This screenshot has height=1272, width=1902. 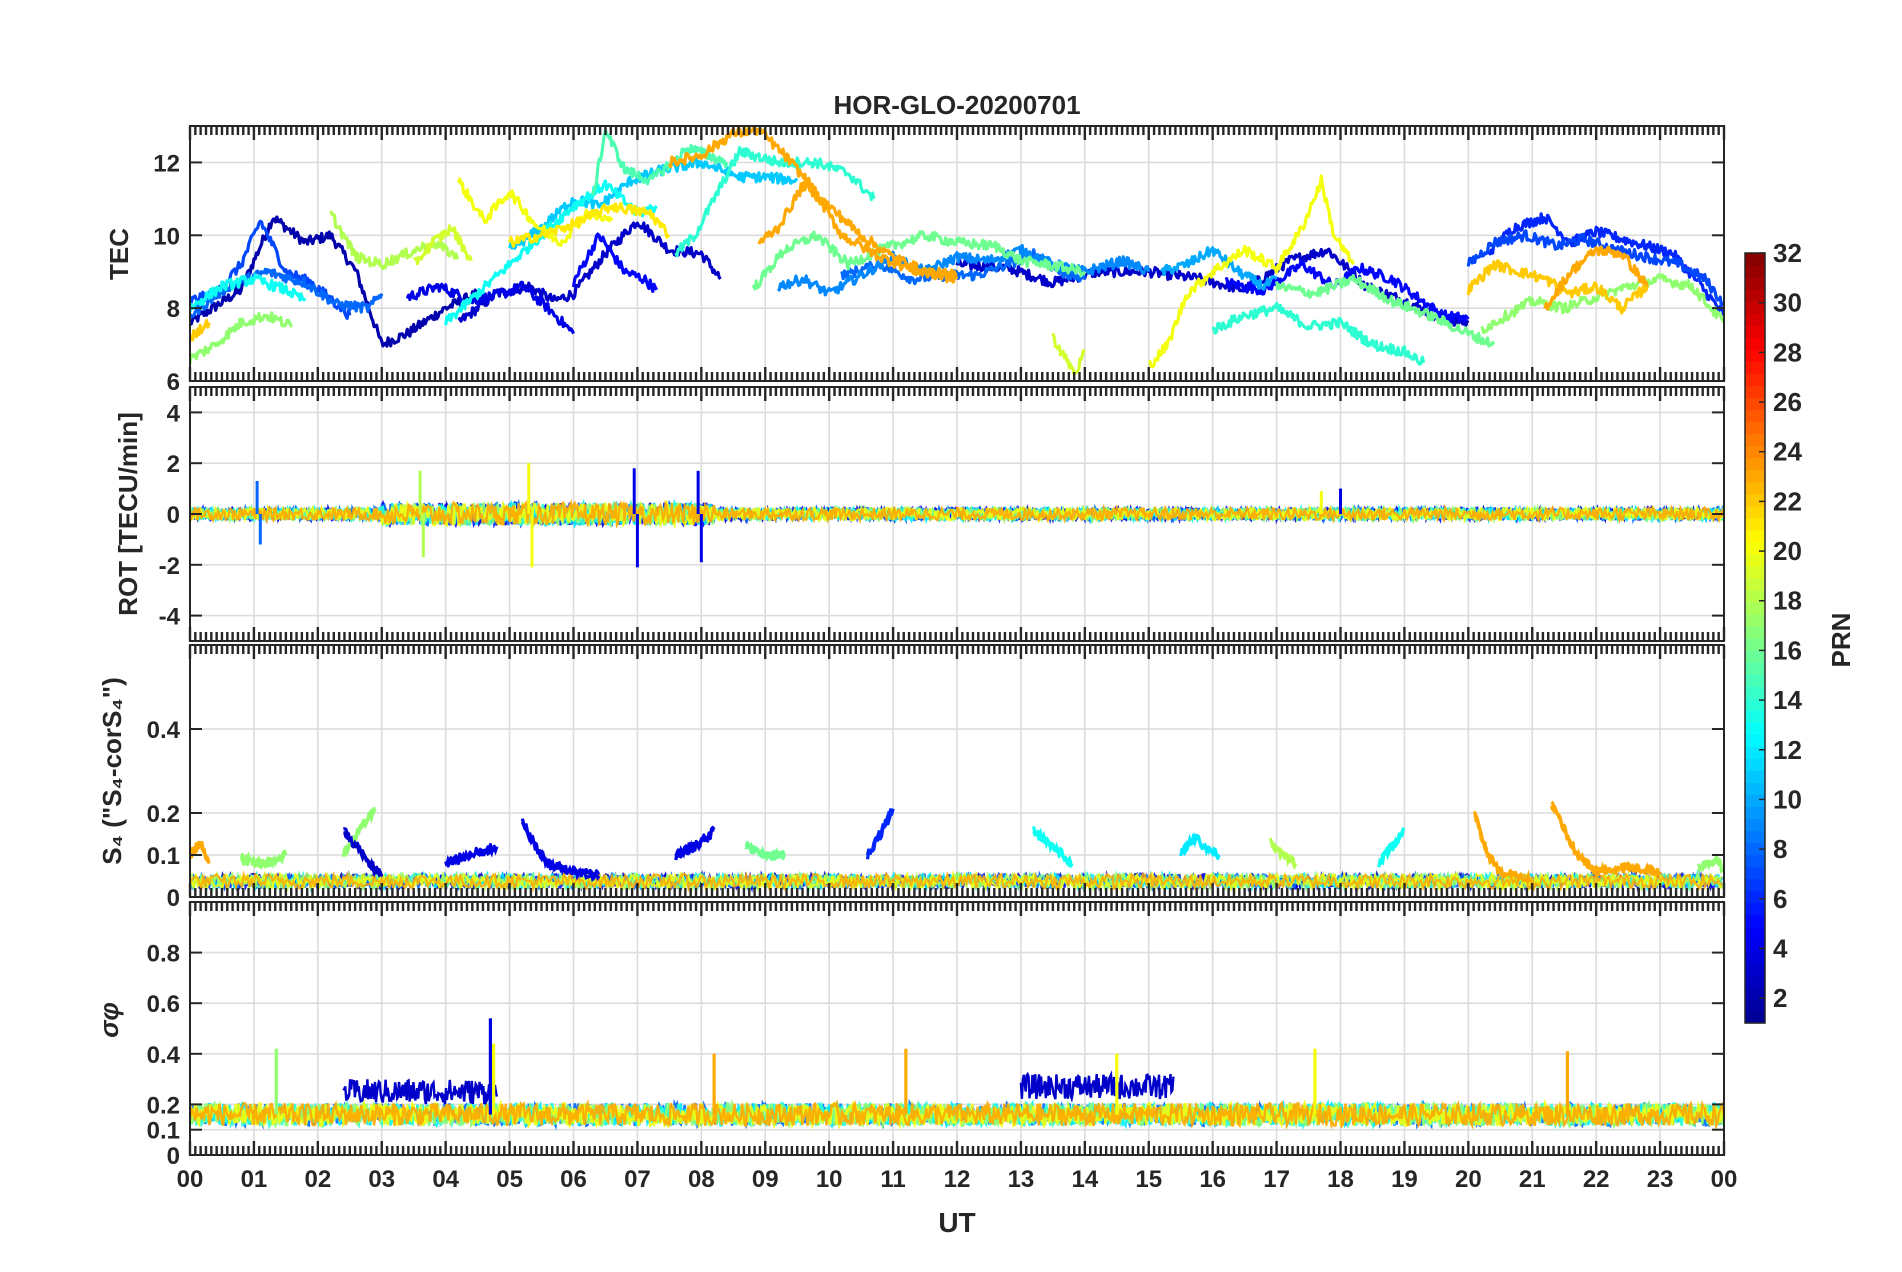 I want to click on y-tick-label: 10, so click(x=166, y=236).